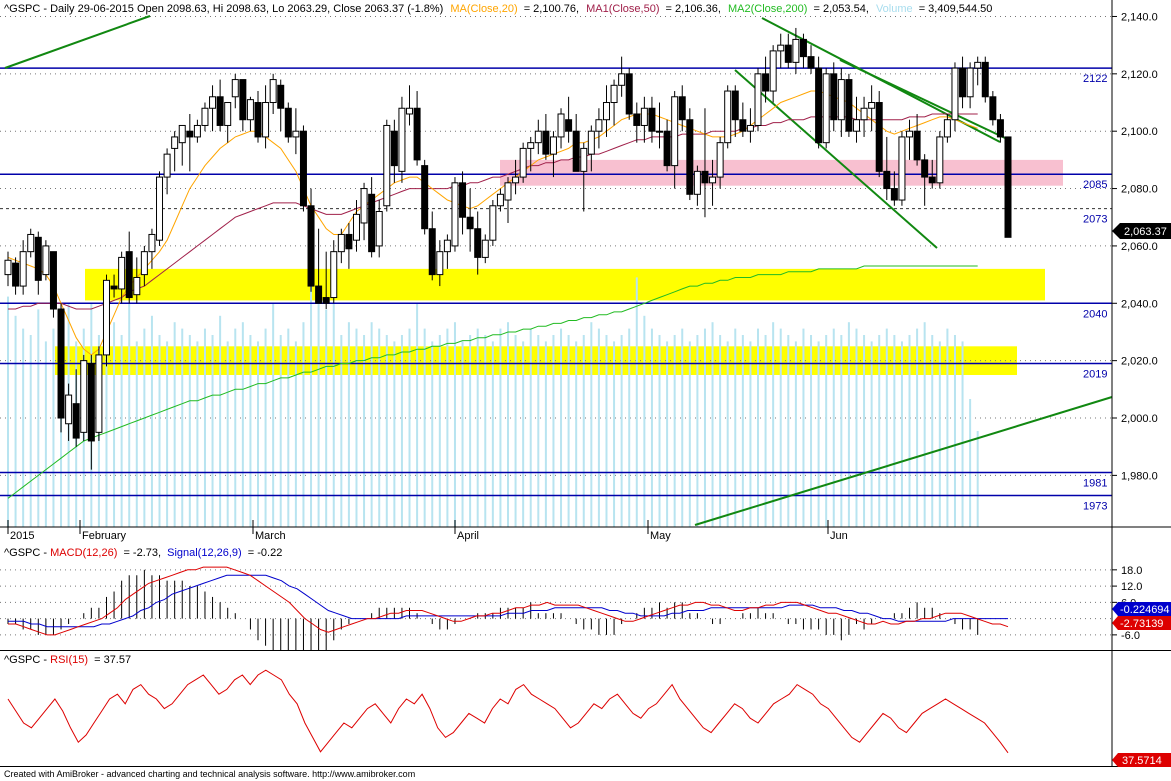 The height and width of the screenshot is (781, 1171). Describe the element at coordinates (1139, 75) in the screenshot. I see `price-tick-label: 2,120.0` at that location.